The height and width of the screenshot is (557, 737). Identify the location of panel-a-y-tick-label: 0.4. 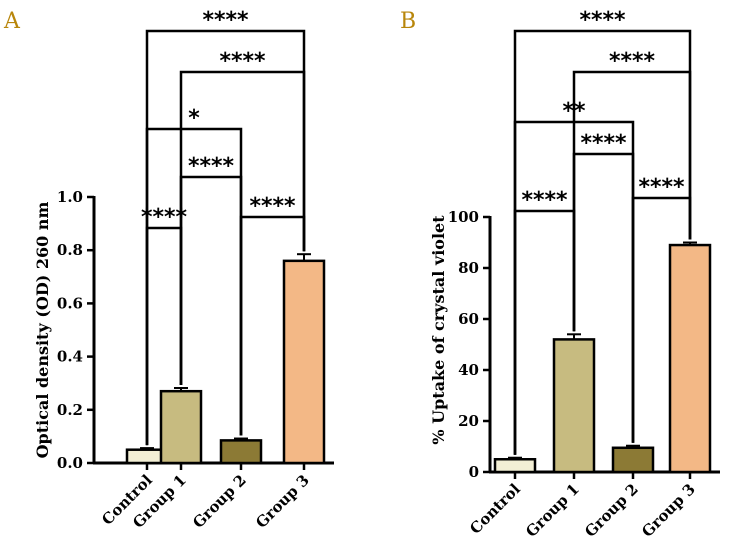
(70, 357).